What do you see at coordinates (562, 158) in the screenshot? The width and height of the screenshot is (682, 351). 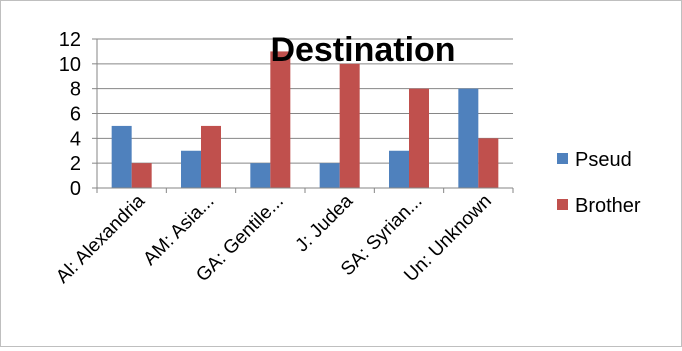 I see `legend-swatch-pseud` at bounding box center [562, 158].